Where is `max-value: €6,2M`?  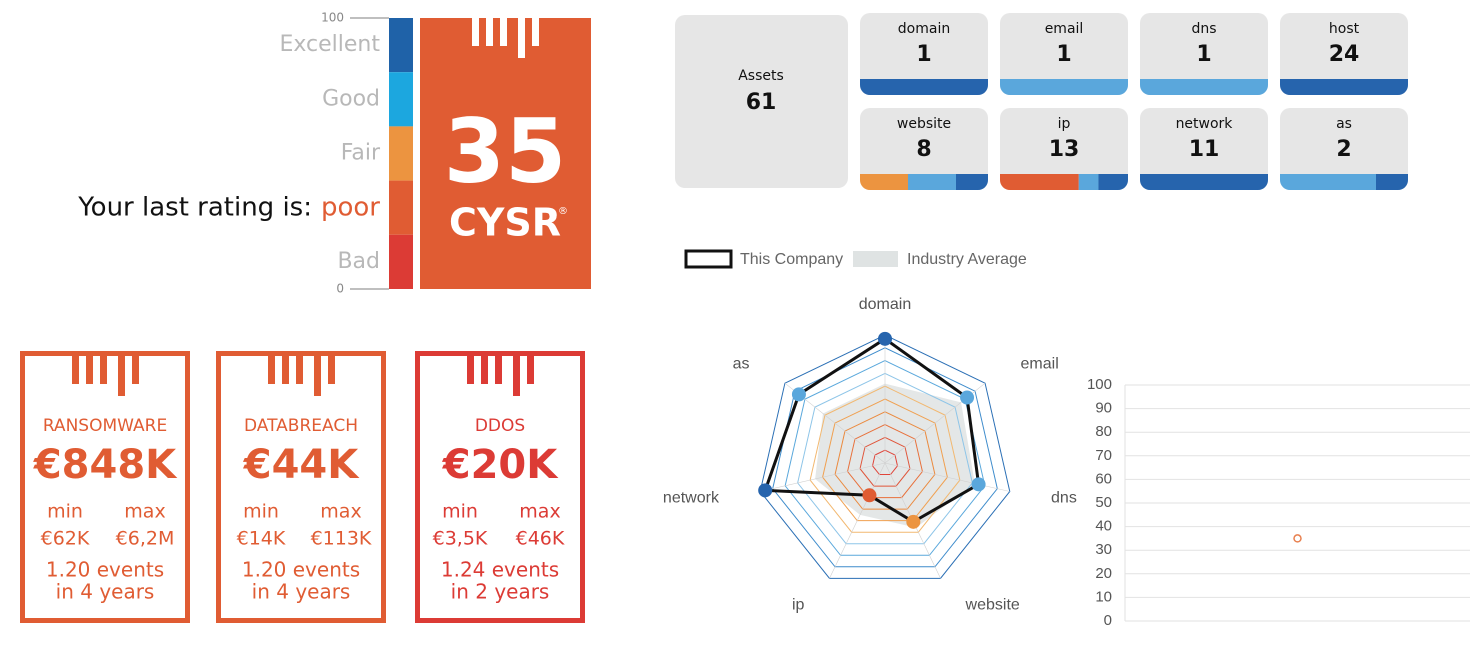
max-value: €6,2M is located at coordinates (145, 539).